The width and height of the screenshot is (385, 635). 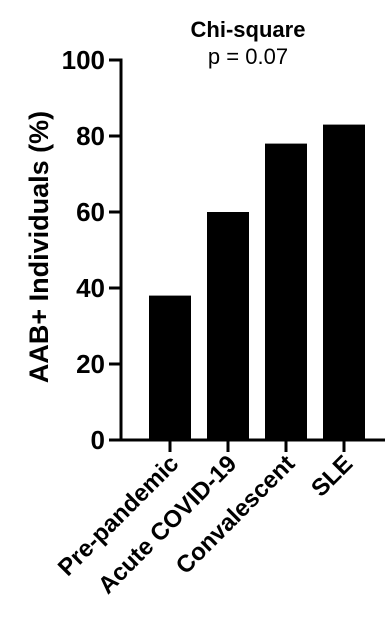 What do you see at coordinates (39, 247) in the screenshot?
I see `y-axis-title: AAB+ Individuals (%)` at bounding box center [39, 247].